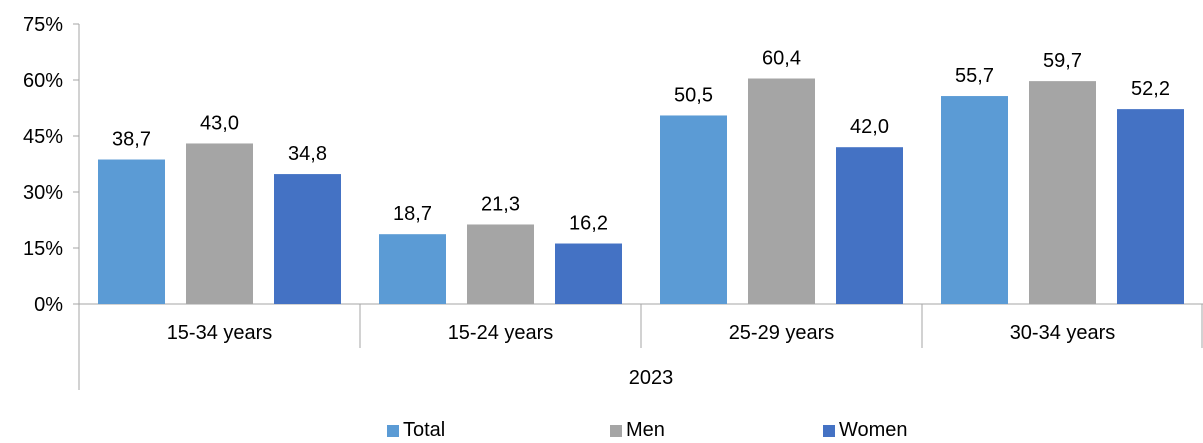  I want to click on data-label: 43,0, so click(219, 123).